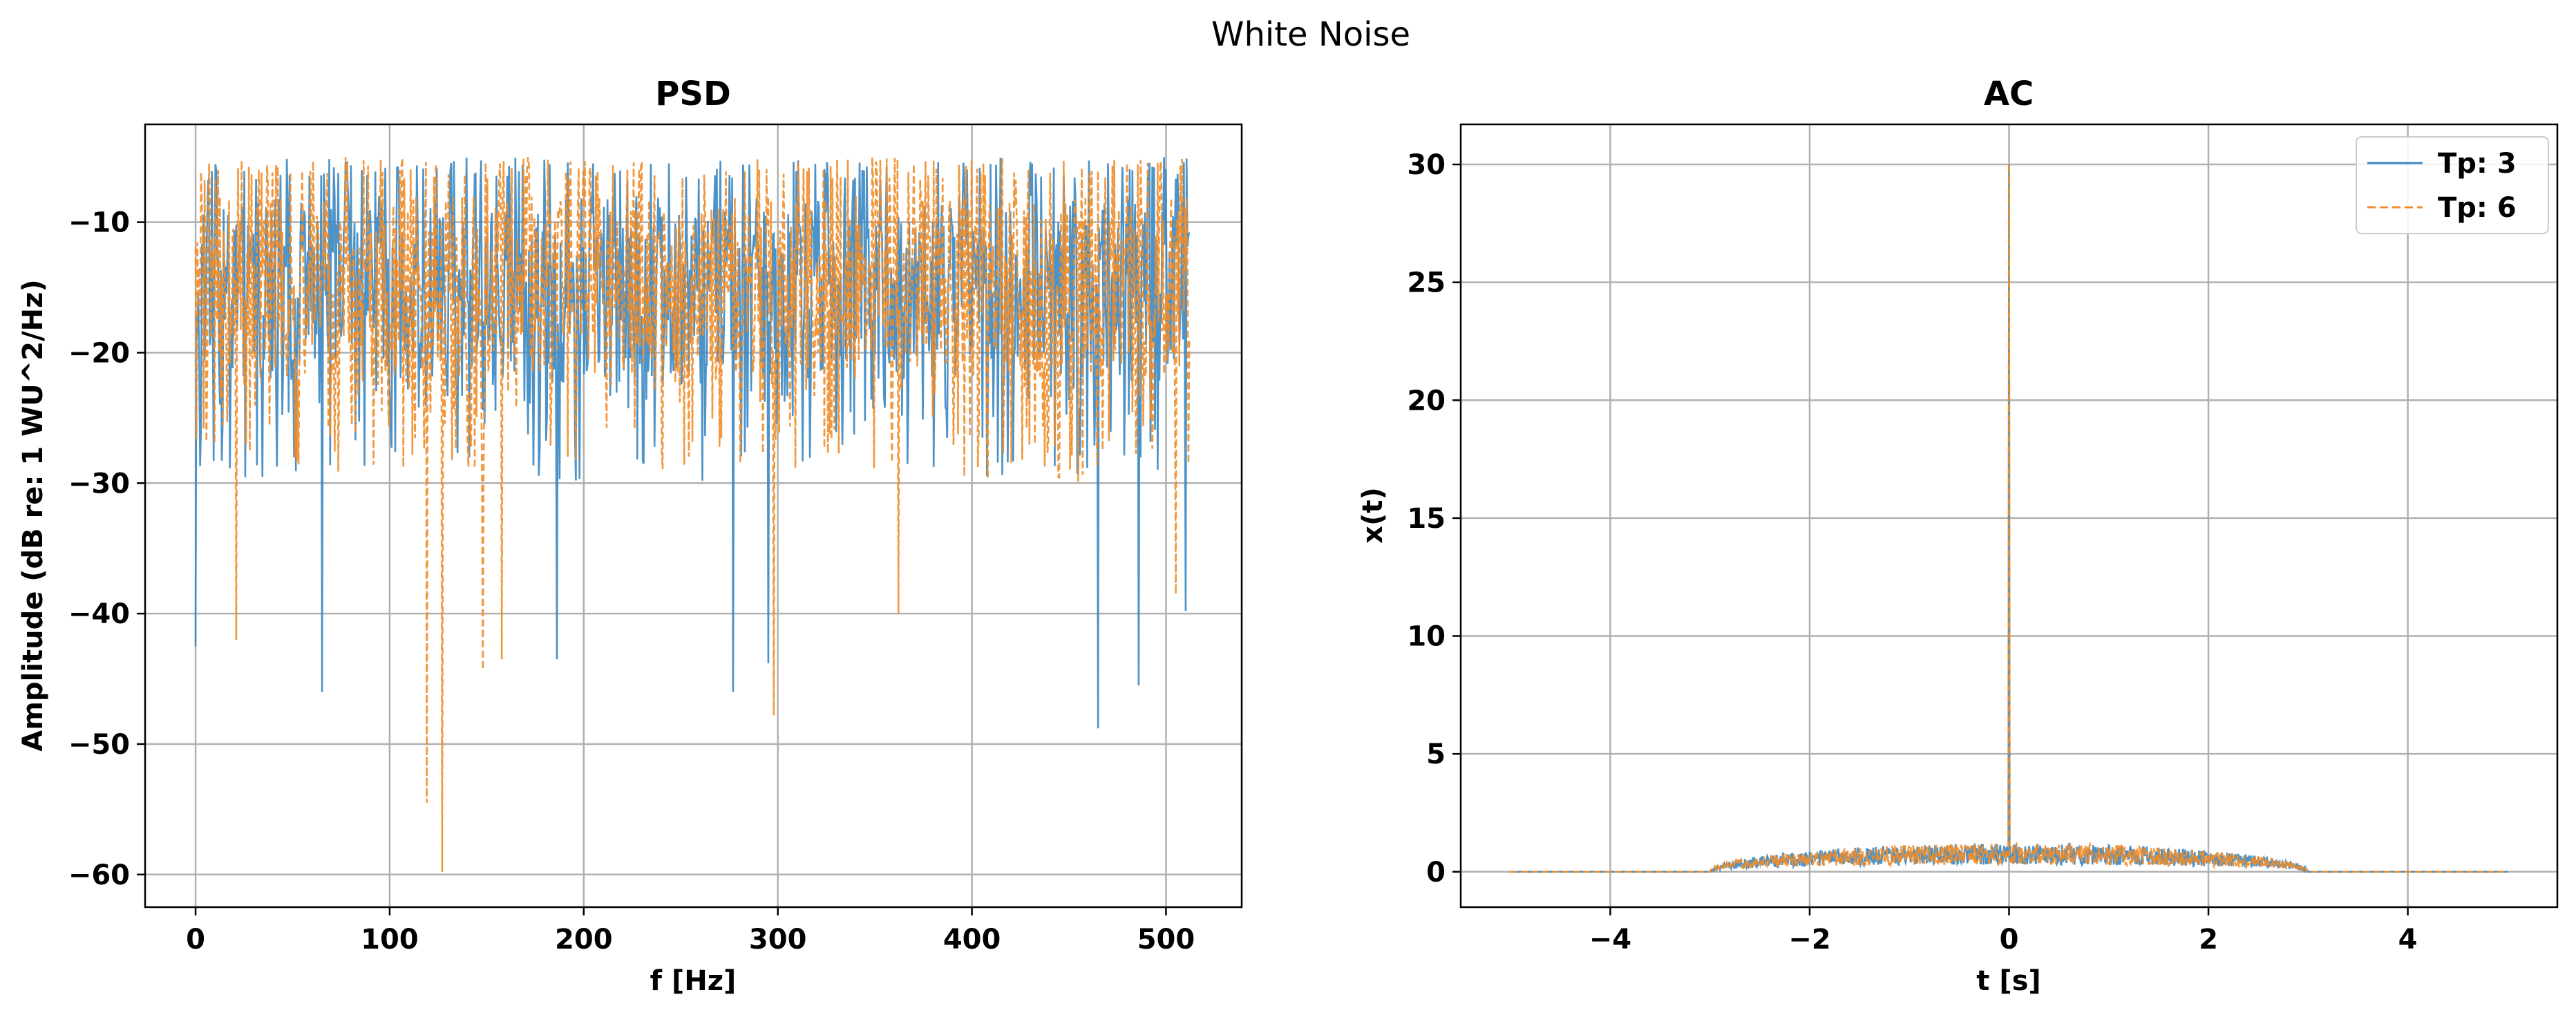  Describe the element at coordinates (2477, 208) in the screenshot. I see `legend-label-tp6: Tp: 6` at that location.